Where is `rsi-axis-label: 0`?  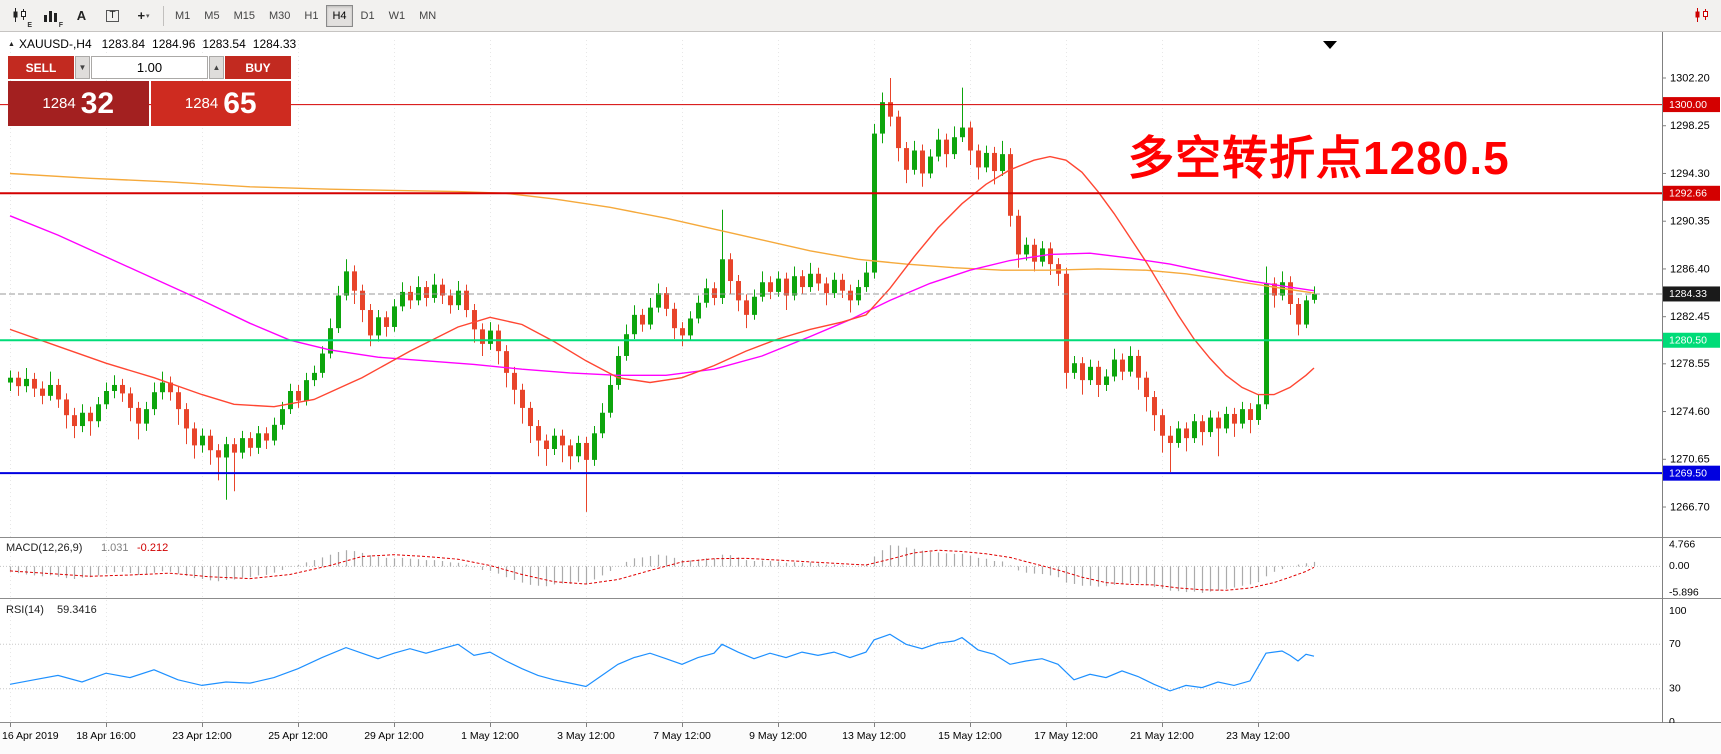 rsi-axis-label: 0 is located at coordinates (1672, 722).